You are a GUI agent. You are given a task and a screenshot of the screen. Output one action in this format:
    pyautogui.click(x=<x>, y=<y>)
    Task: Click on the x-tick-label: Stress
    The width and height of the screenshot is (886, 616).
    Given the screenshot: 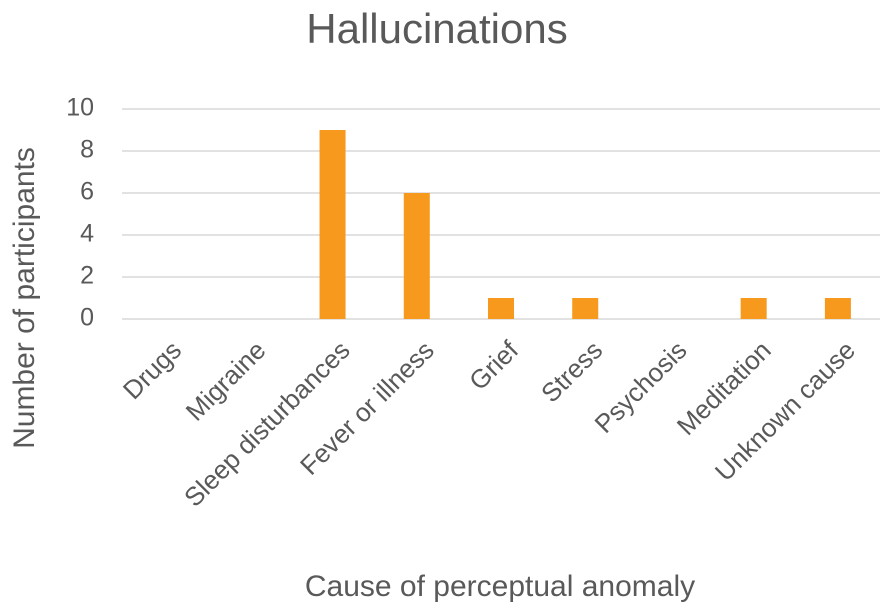 What is the action you would take?
    pyautogui.click(x=571, y=371)
    